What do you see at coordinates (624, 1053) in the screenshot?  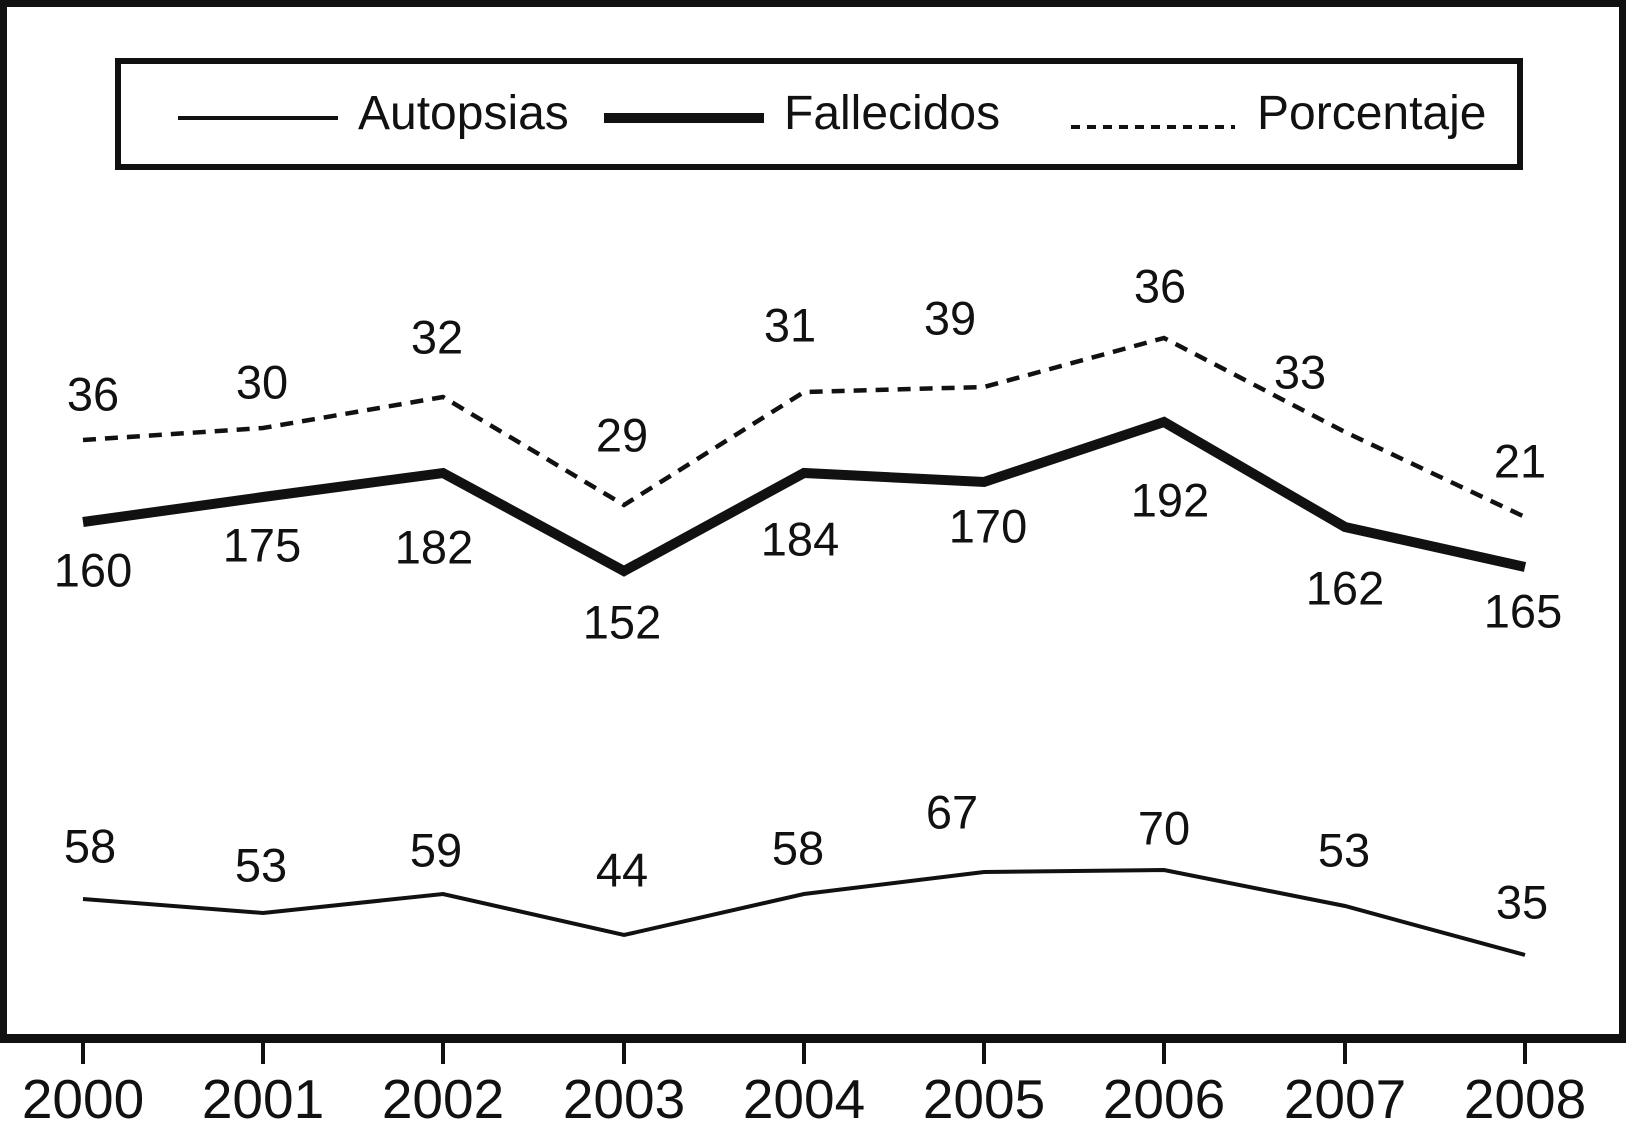 I see `x-tick-2003` at bounding box center [624, 1053].